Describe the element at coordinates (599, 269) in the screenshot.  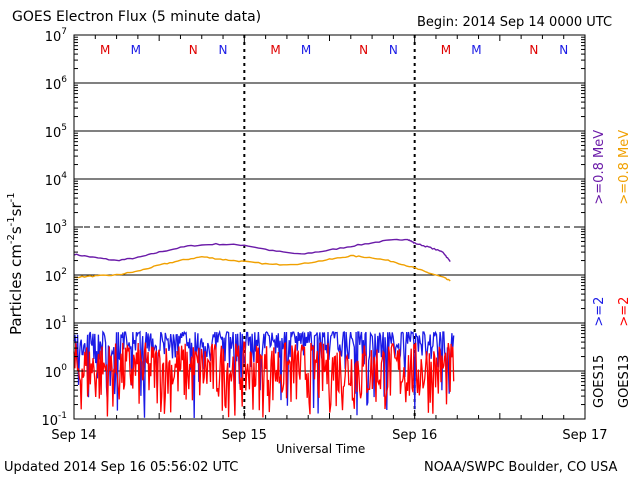
I see `legend-column: GOES15>=2>=0.8 MeV` at that location.